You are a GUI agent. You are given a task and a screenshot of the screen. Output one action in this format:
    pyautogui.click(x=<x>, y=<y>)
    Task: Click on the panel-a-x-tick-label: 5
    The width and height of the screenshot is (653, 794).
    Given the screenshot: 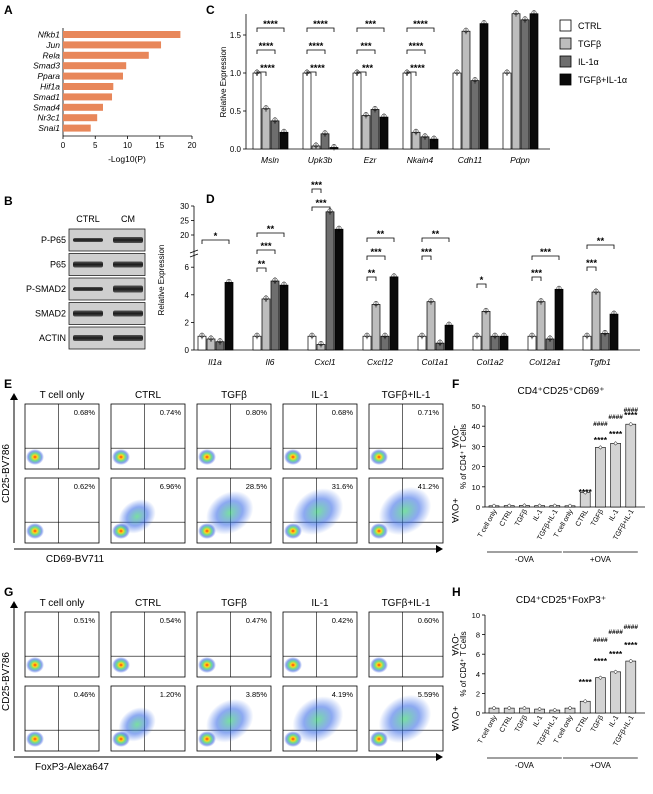 What is the action you would take?
    pyautogui.click(x=95, y=145)
    